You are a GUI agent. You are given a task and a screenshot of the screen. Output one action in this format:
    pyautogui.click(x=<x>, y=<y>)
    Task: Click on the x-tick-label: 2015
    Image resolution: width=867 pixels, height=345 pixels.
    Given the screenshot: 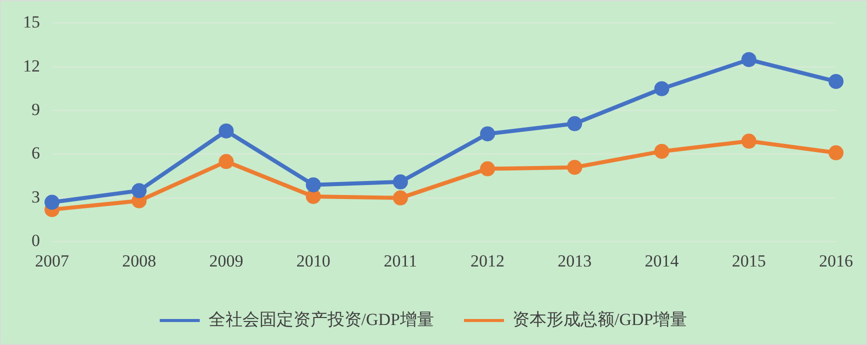 What is the action you would take?
    pyautogui.click(x=749, y=260)
    